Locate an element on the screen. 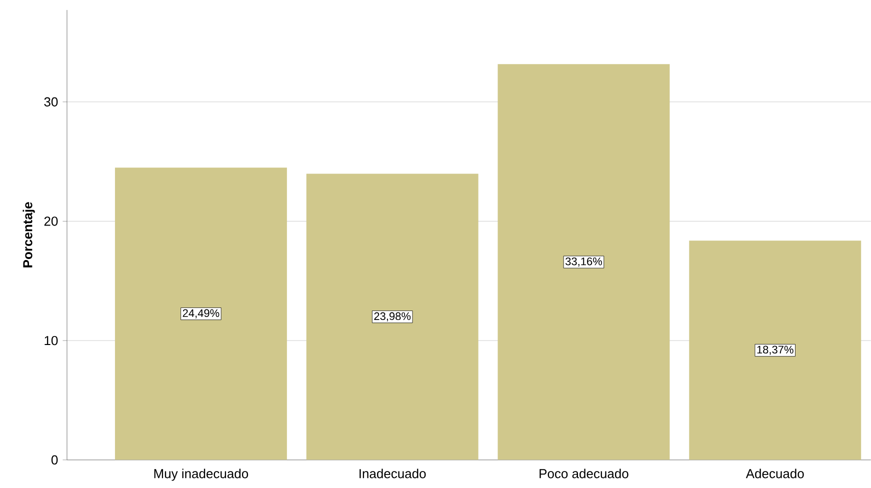  y-tick-label: 10 is located at coordinates (51, 341).